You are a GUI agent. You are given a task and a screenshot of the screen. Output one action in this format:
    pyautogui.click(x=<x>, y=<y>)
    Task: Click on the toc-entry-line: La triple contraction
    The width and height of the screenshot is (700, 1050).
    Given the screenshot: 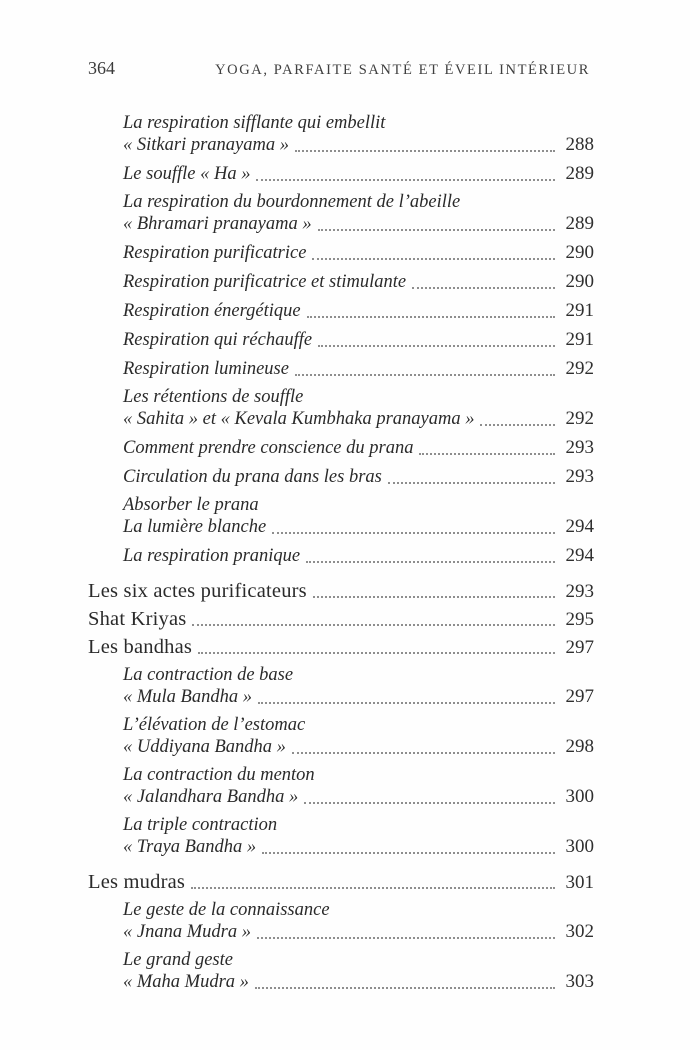 What is the action you would take?
    pyautogui.click(x=358, y=825)
    